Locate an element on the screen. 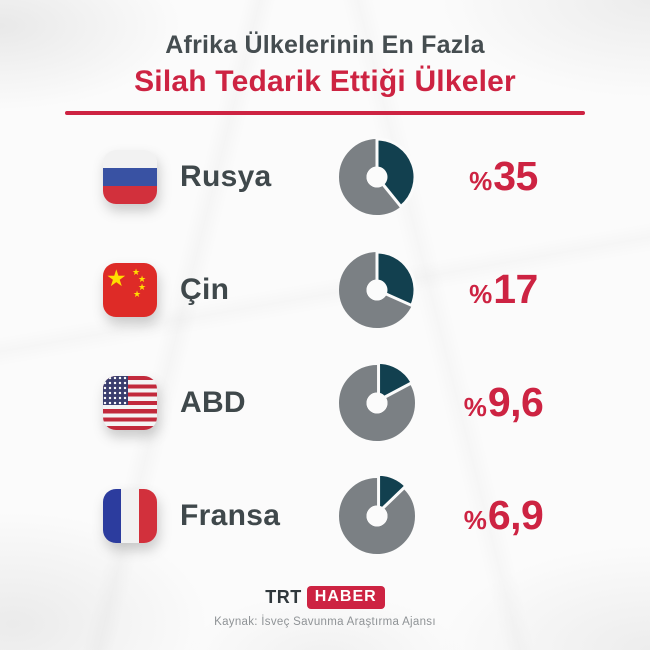 Image resolution: width=650 pixels, height=650 pixels. donut-chart-rusya is located at coordinates (377, 176).